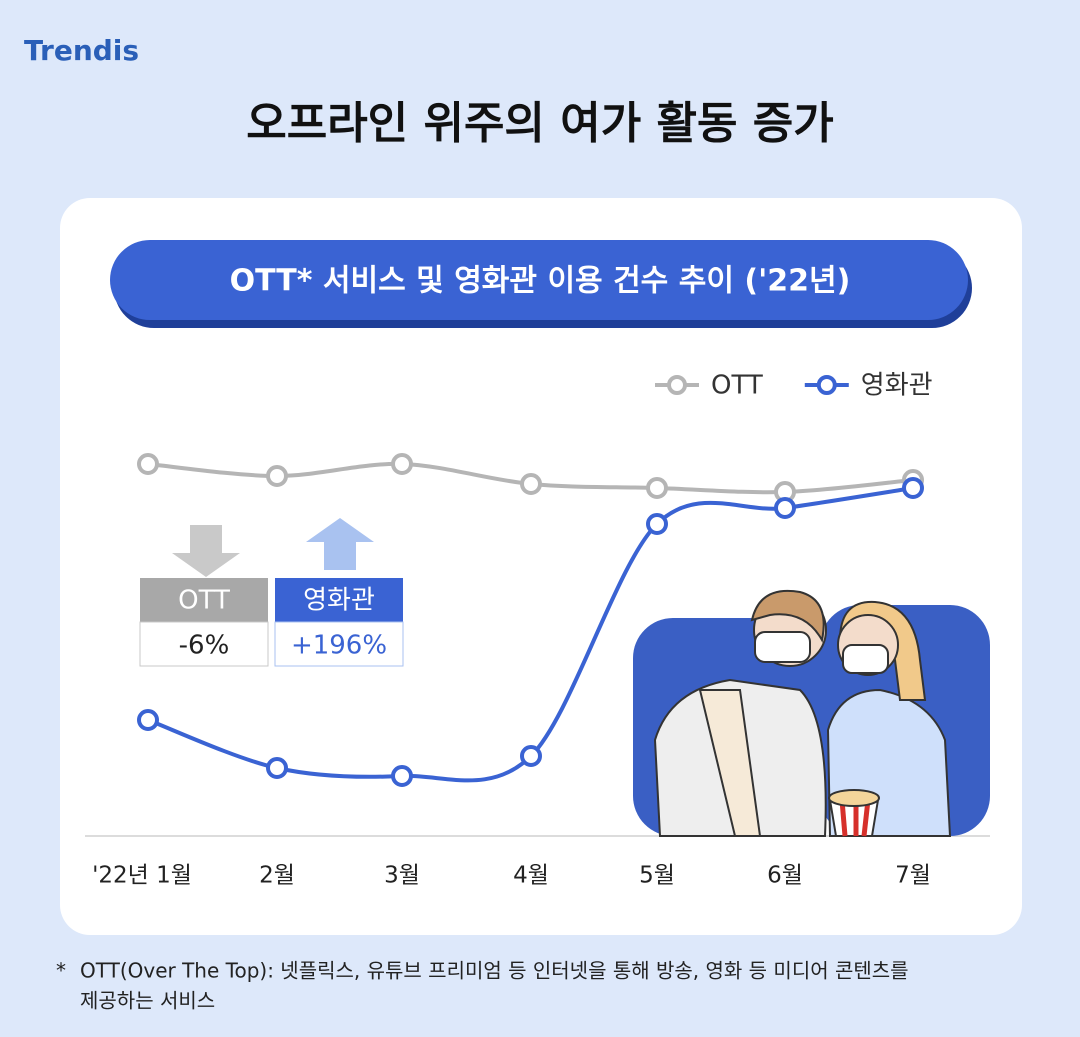  I want to click on x-tick-label: 7월, so click(913, 876).